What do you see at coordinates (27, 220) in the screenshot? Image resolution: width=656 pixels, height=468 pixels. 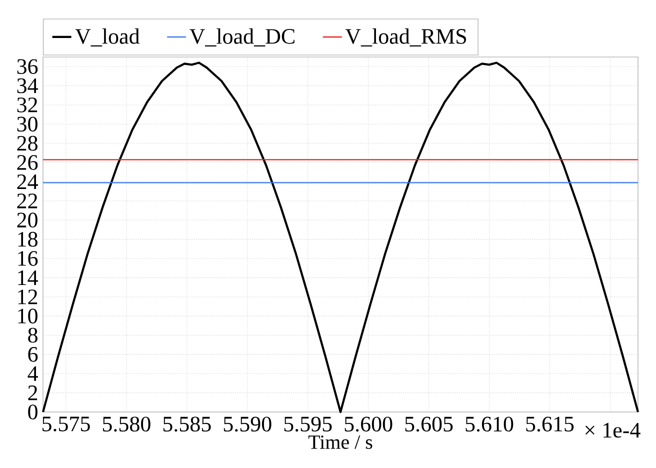 I see `y-tick-label: 20` at bounding box center [27, 220].